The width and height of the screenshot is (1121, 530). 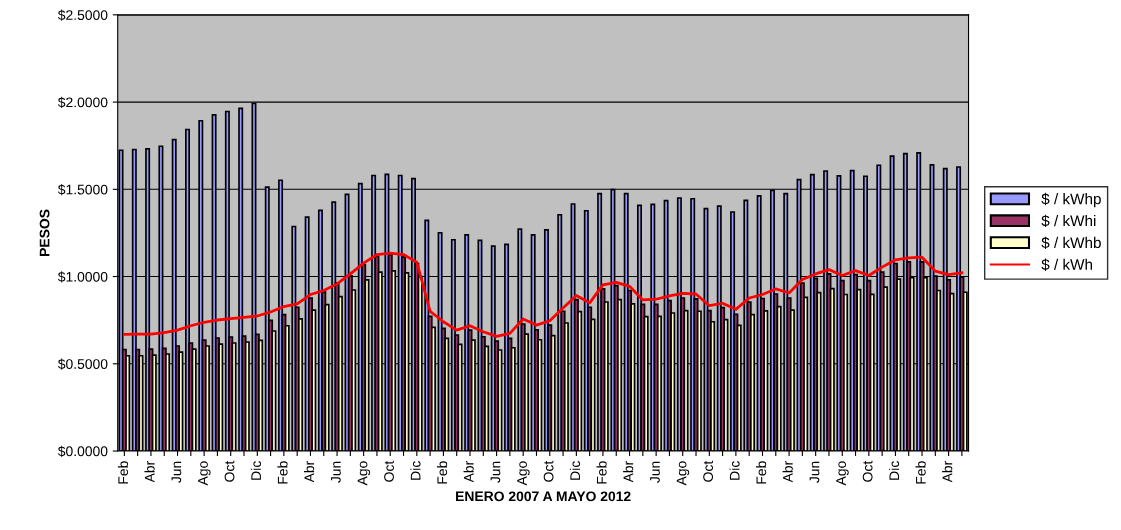 I want to click on y-tick-label: $2.5000, so click(x=82, y=15).